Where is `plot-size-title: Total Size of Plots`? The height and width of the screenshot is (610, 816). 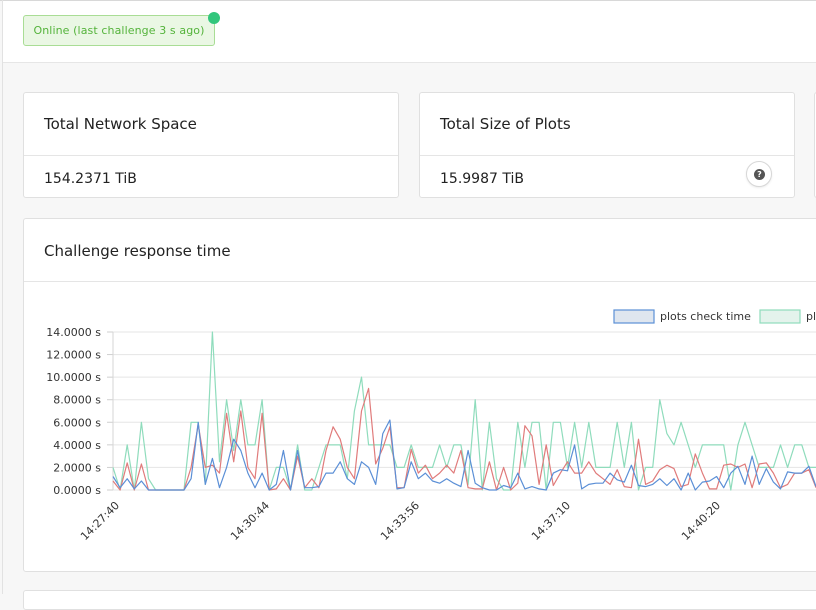
plot-size-title: Total Size of Plots is located at coordinates (505, 124).